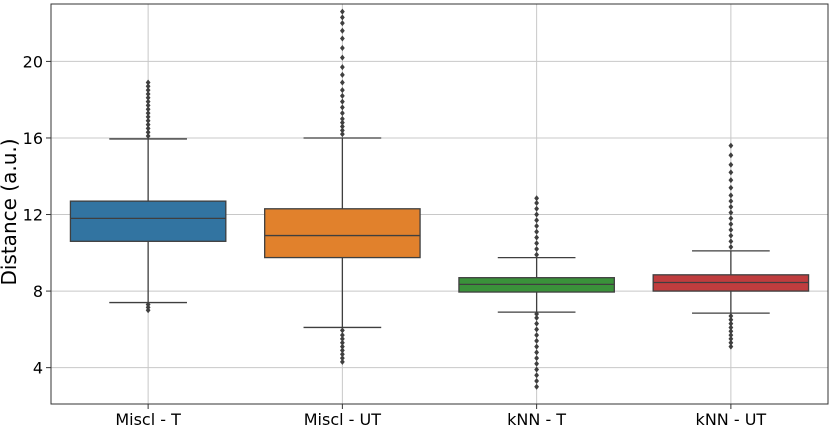 This screenshot has width=831, height=427. Describe the element at coordinates (33, 61) in the screenshot. I see `y-tick-label: 20` at that location.